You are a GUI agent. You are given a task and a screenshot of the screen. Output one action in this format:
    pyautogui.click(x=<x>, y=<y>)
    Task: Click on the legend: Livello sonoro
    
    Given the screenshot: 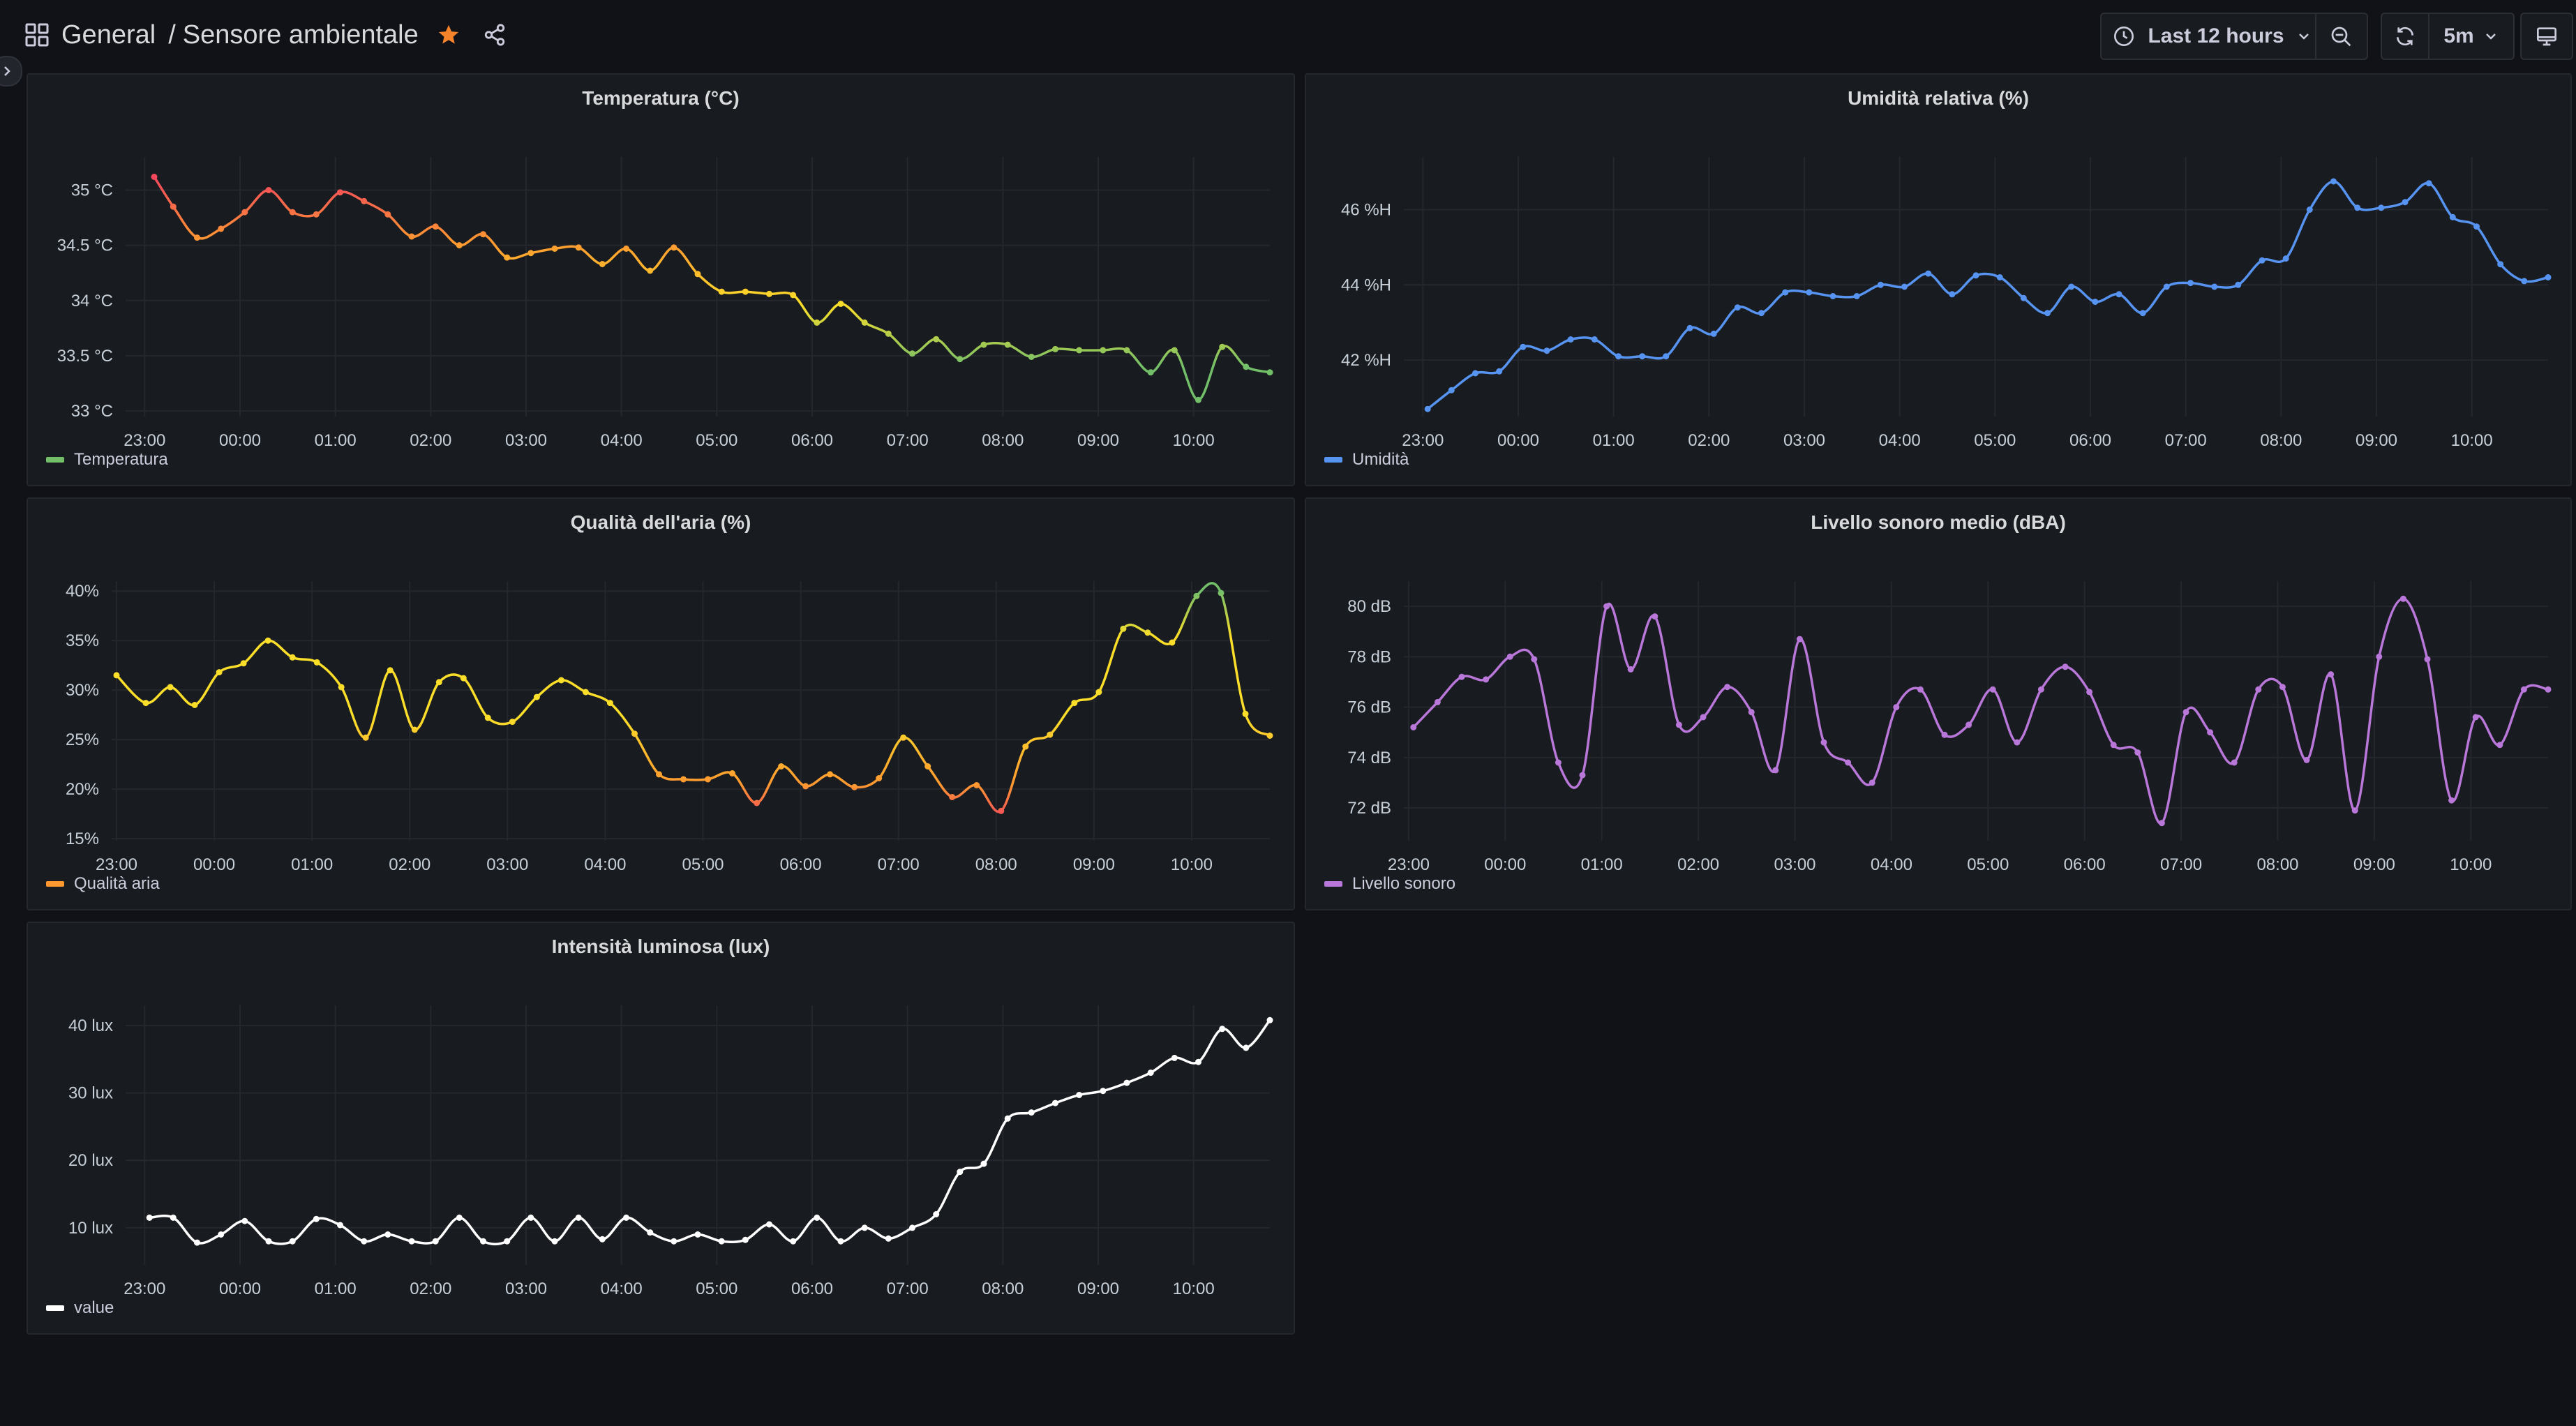 What is the action you would take?
    pyautogui.click(x=1389, y=884)
    